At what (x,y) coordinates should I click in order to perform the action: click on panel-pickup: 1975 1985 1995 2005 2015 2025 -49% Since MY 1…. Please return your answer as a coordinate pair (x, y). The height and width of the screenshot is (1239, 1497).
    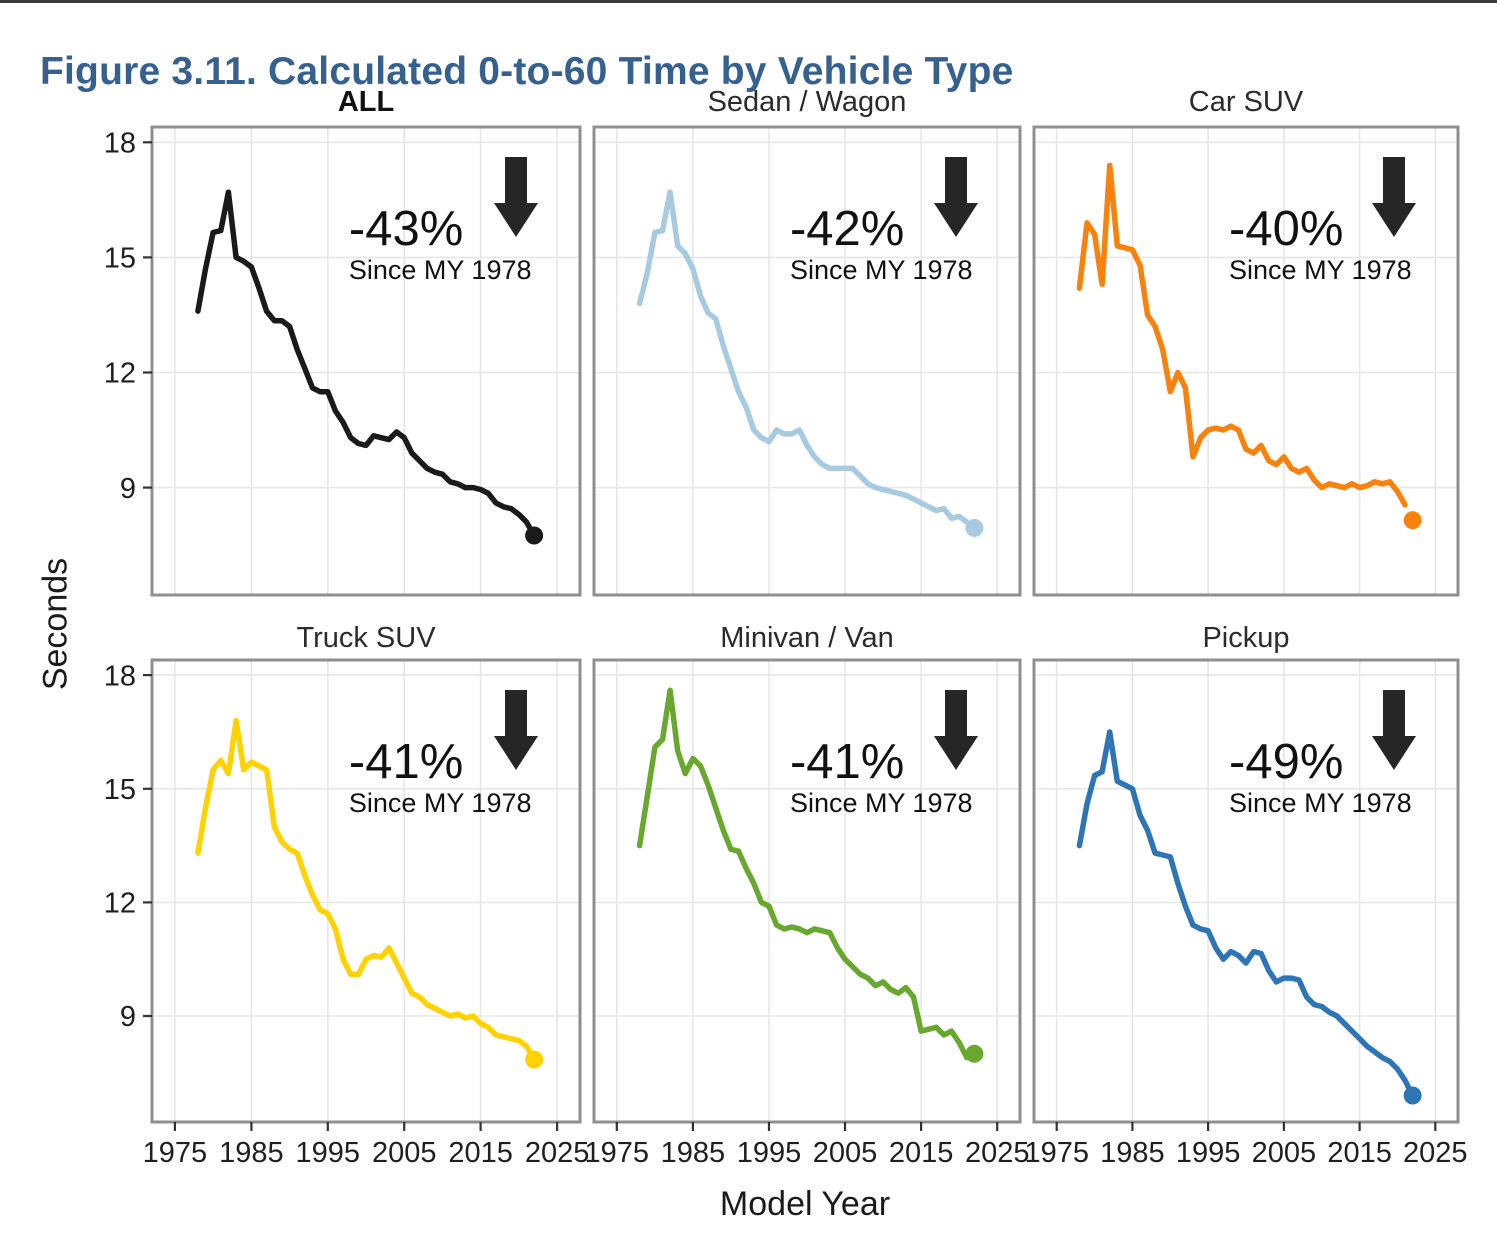
    Looking at the image, I should click on (1246, 913).